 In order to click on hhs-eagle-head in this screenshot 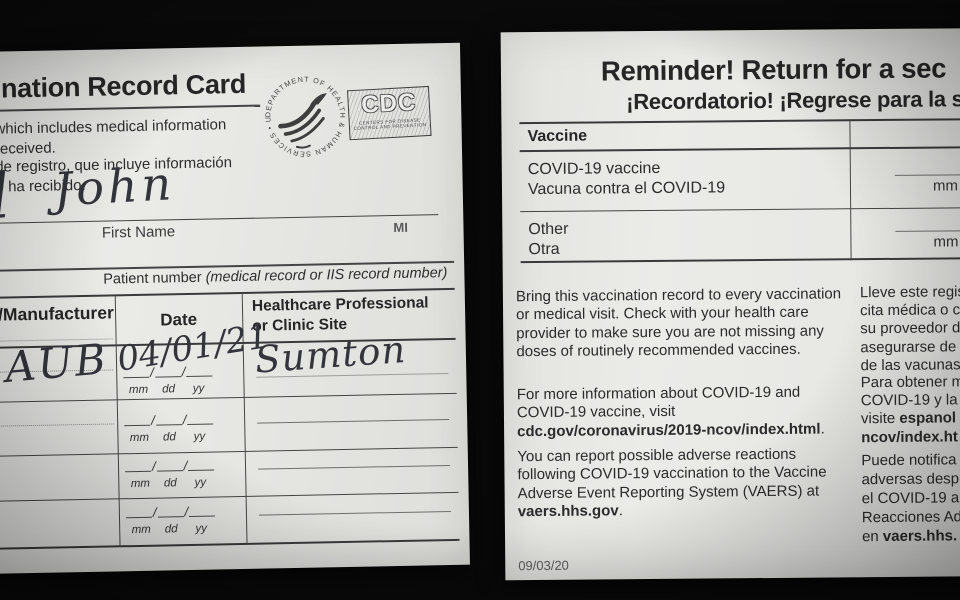, I will do `click(318, 99)`.